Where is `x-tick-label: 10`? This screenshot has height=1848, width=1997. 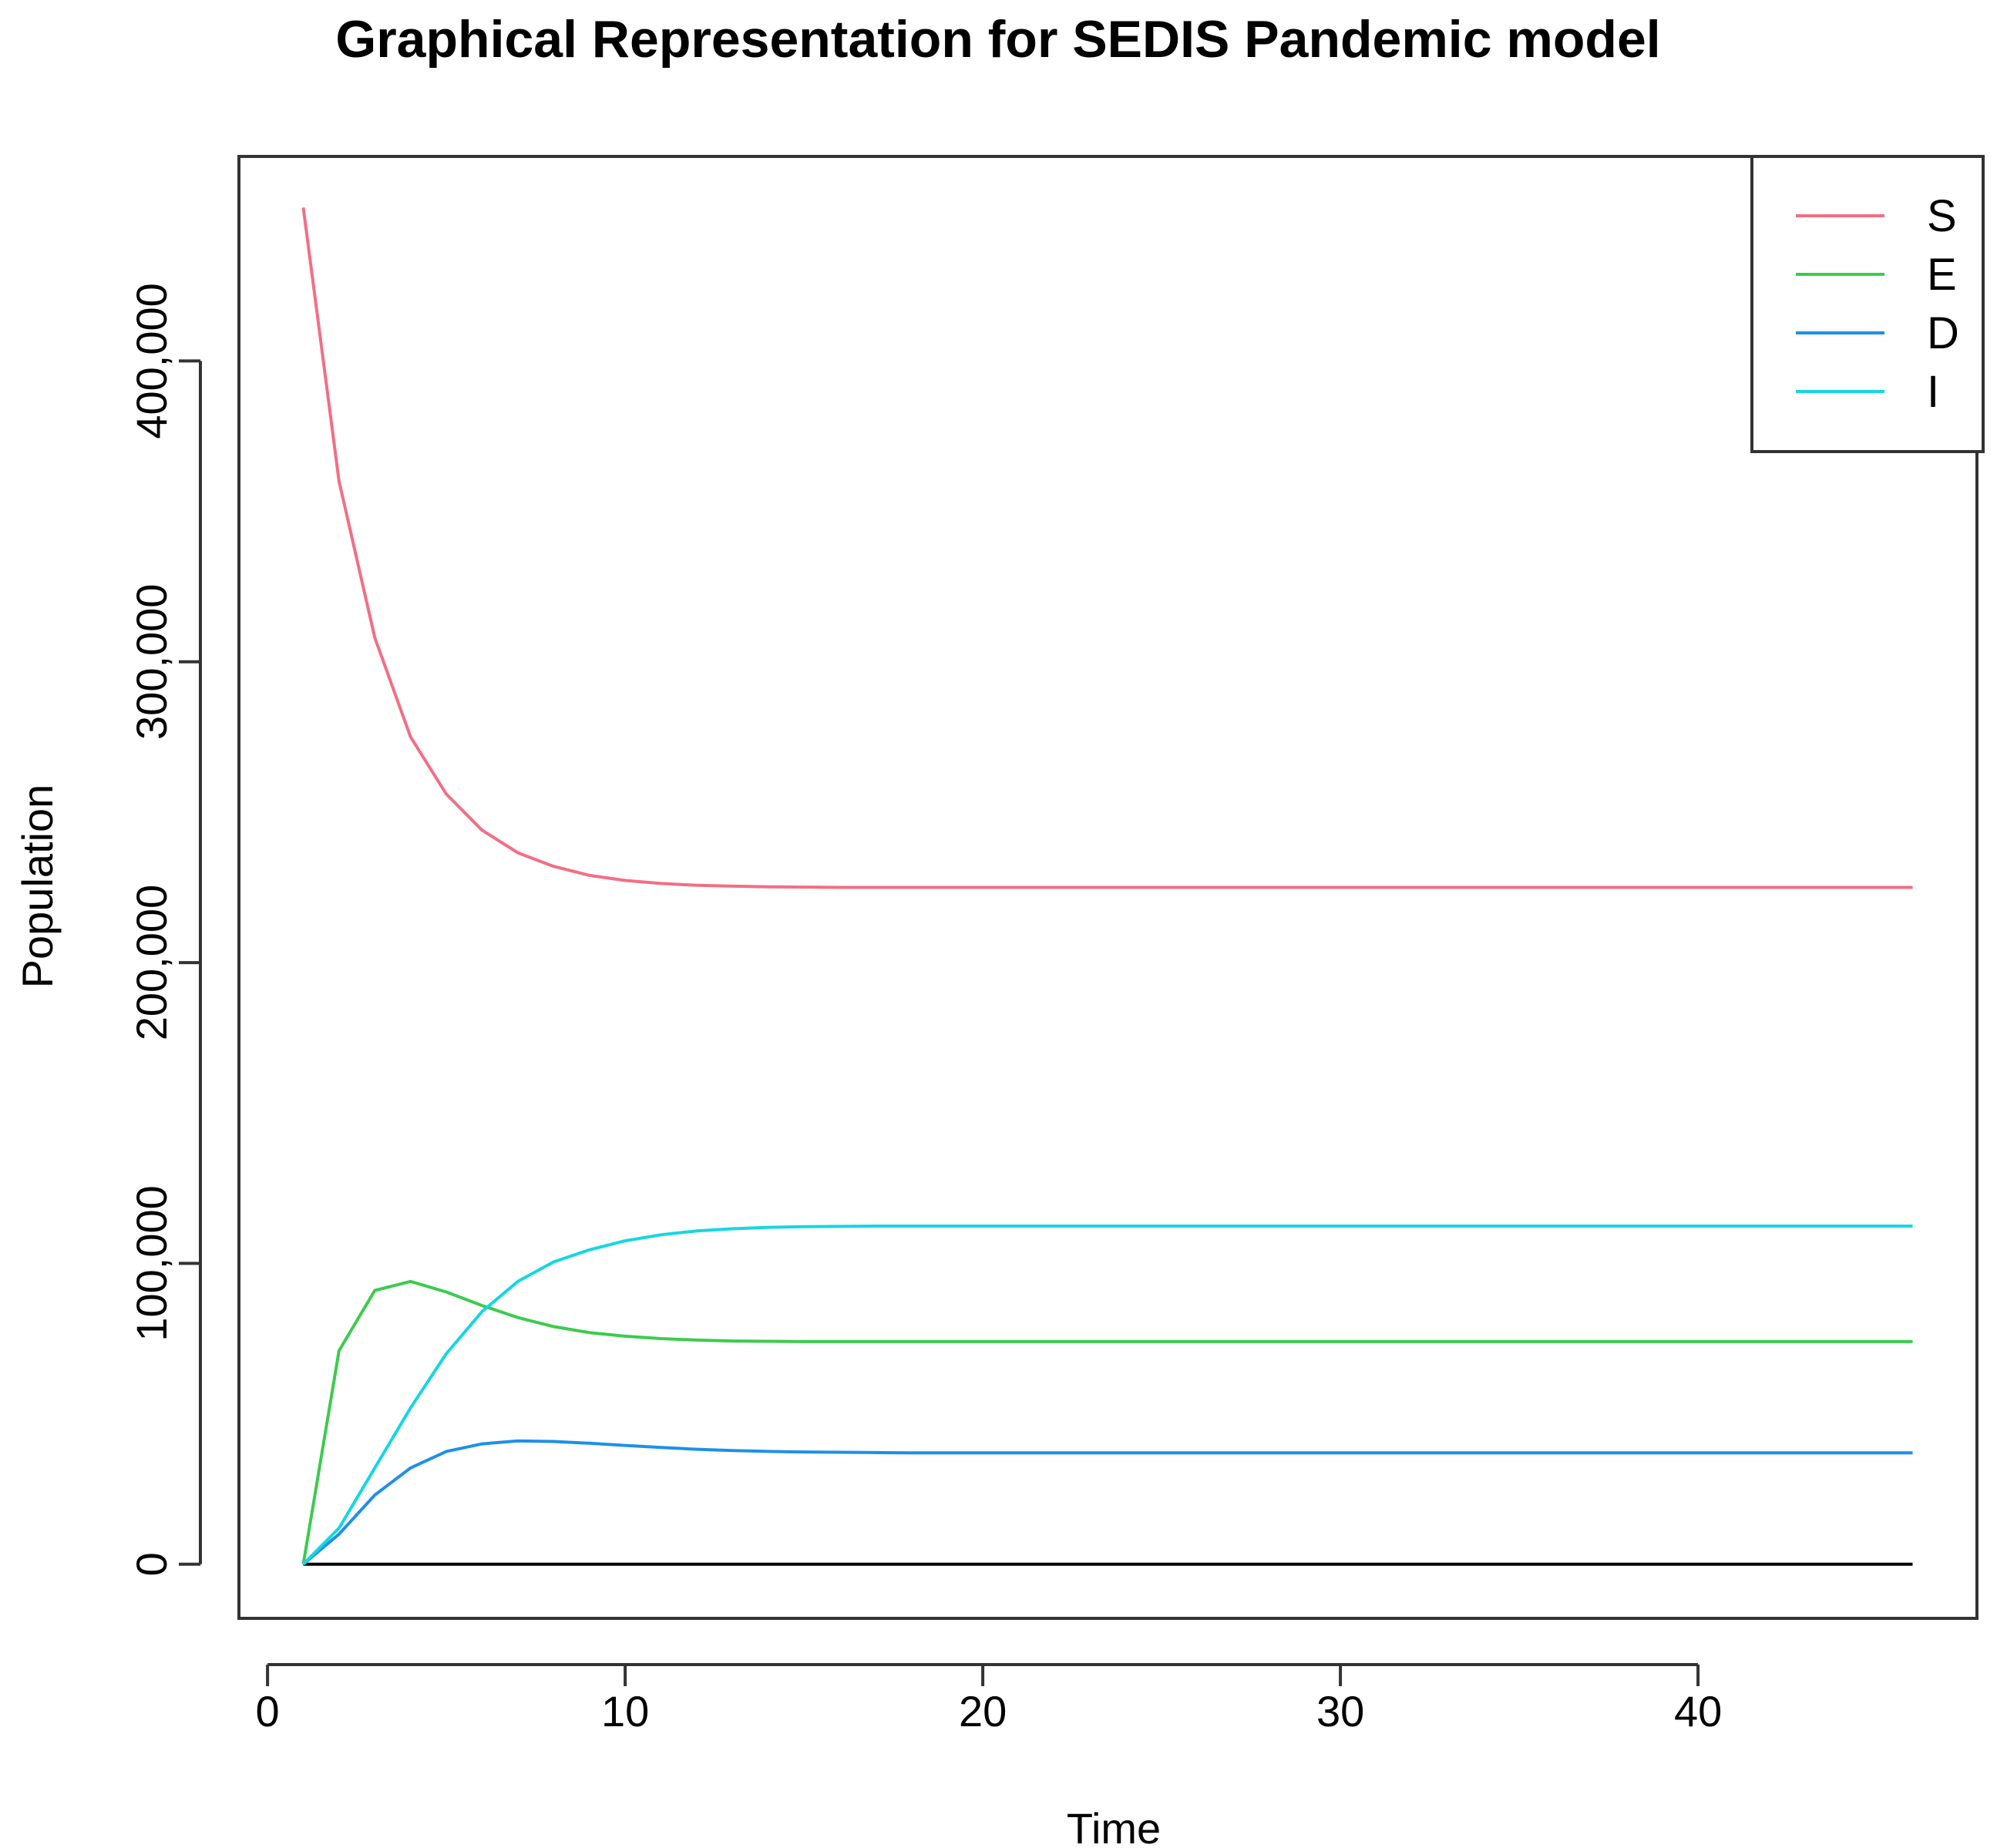
x-tick-label: 10 is located at coordinates (625, 1711).